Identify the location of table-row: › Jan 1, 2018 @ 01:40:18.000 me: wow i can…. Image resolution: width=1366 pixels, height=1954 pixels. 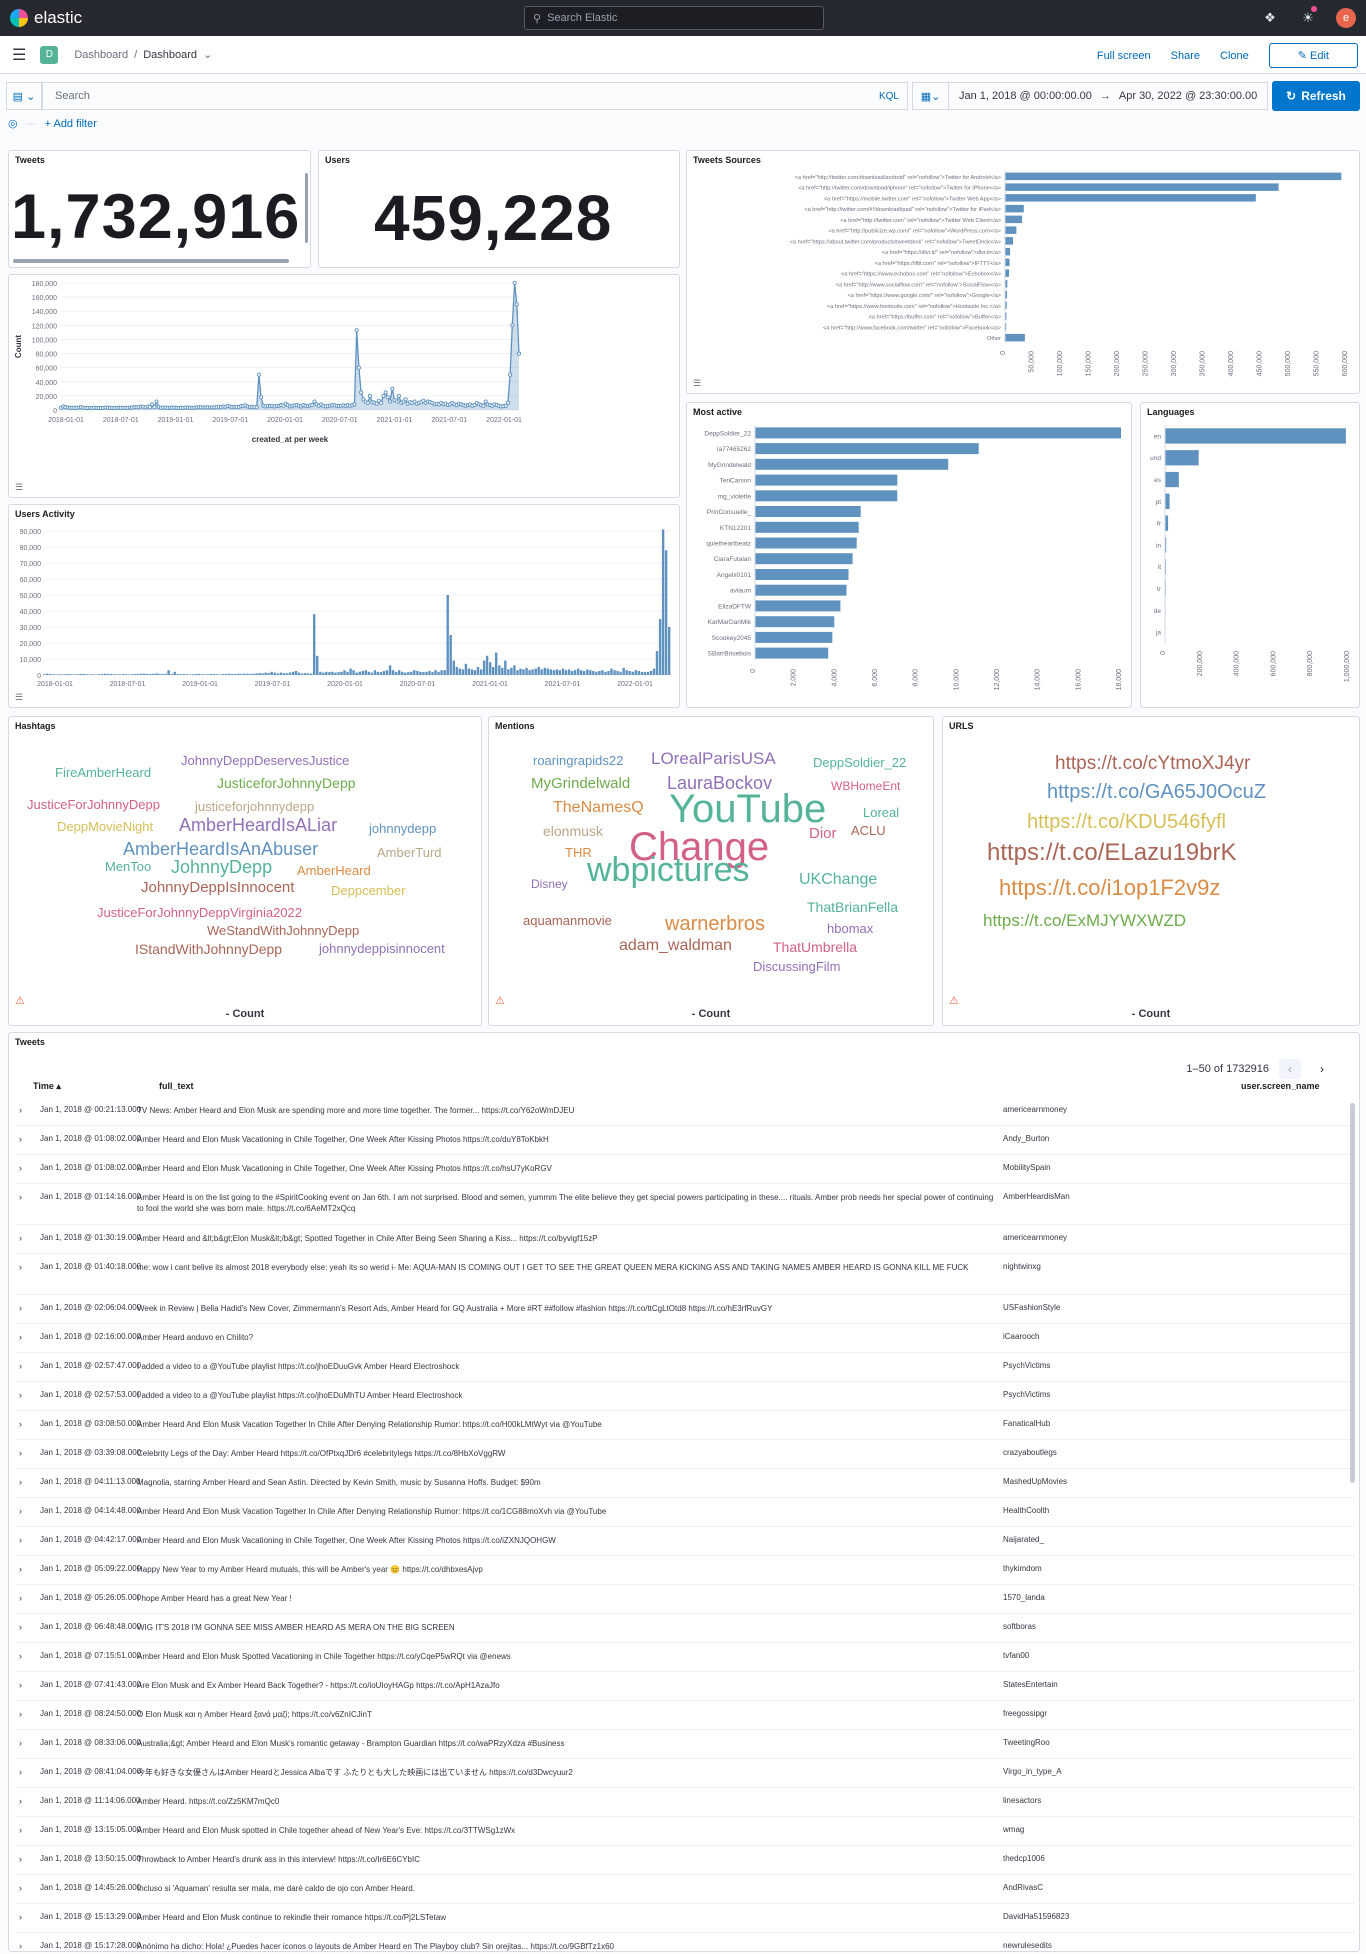
(685, 1274).